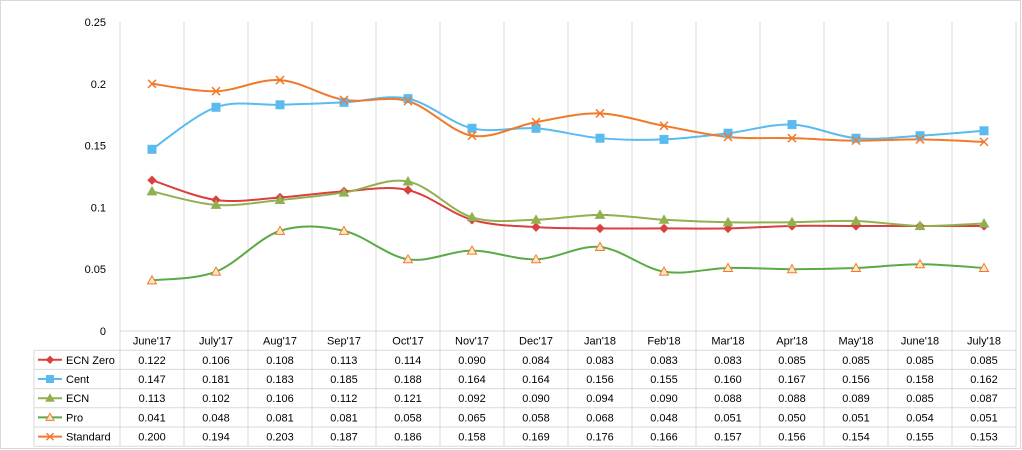 The height and width of the screenshot is (450, 1022). Describe the element at coordinates (98, 85) in the screenshot. I see `y-tick-label: 0.2` at that location.